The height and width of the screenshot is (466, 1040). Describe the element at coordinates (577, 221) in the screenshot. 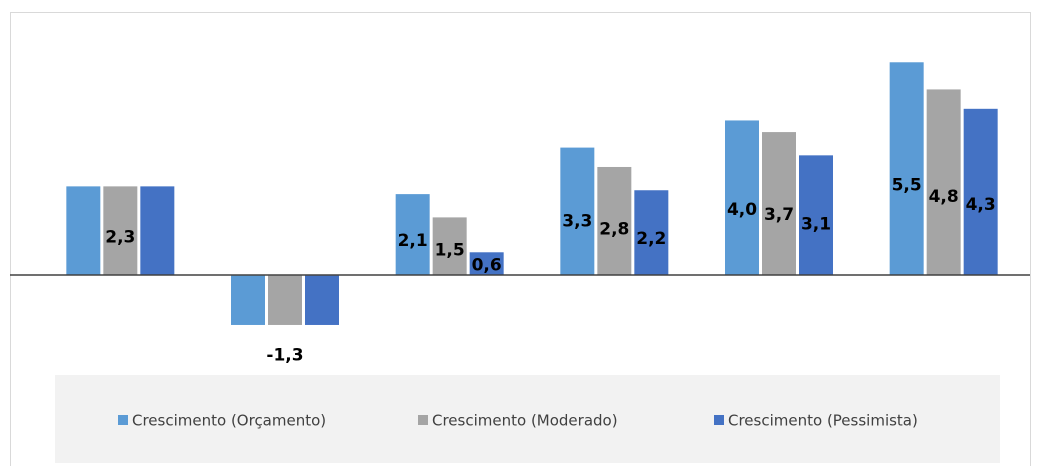

I see `value-label: 3,3` at that location.